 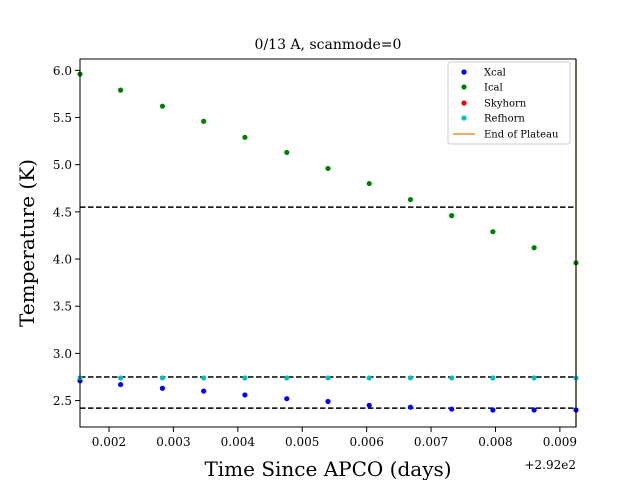 I want to click on y-tick-label: 4.0, so click(x=62, y=260).